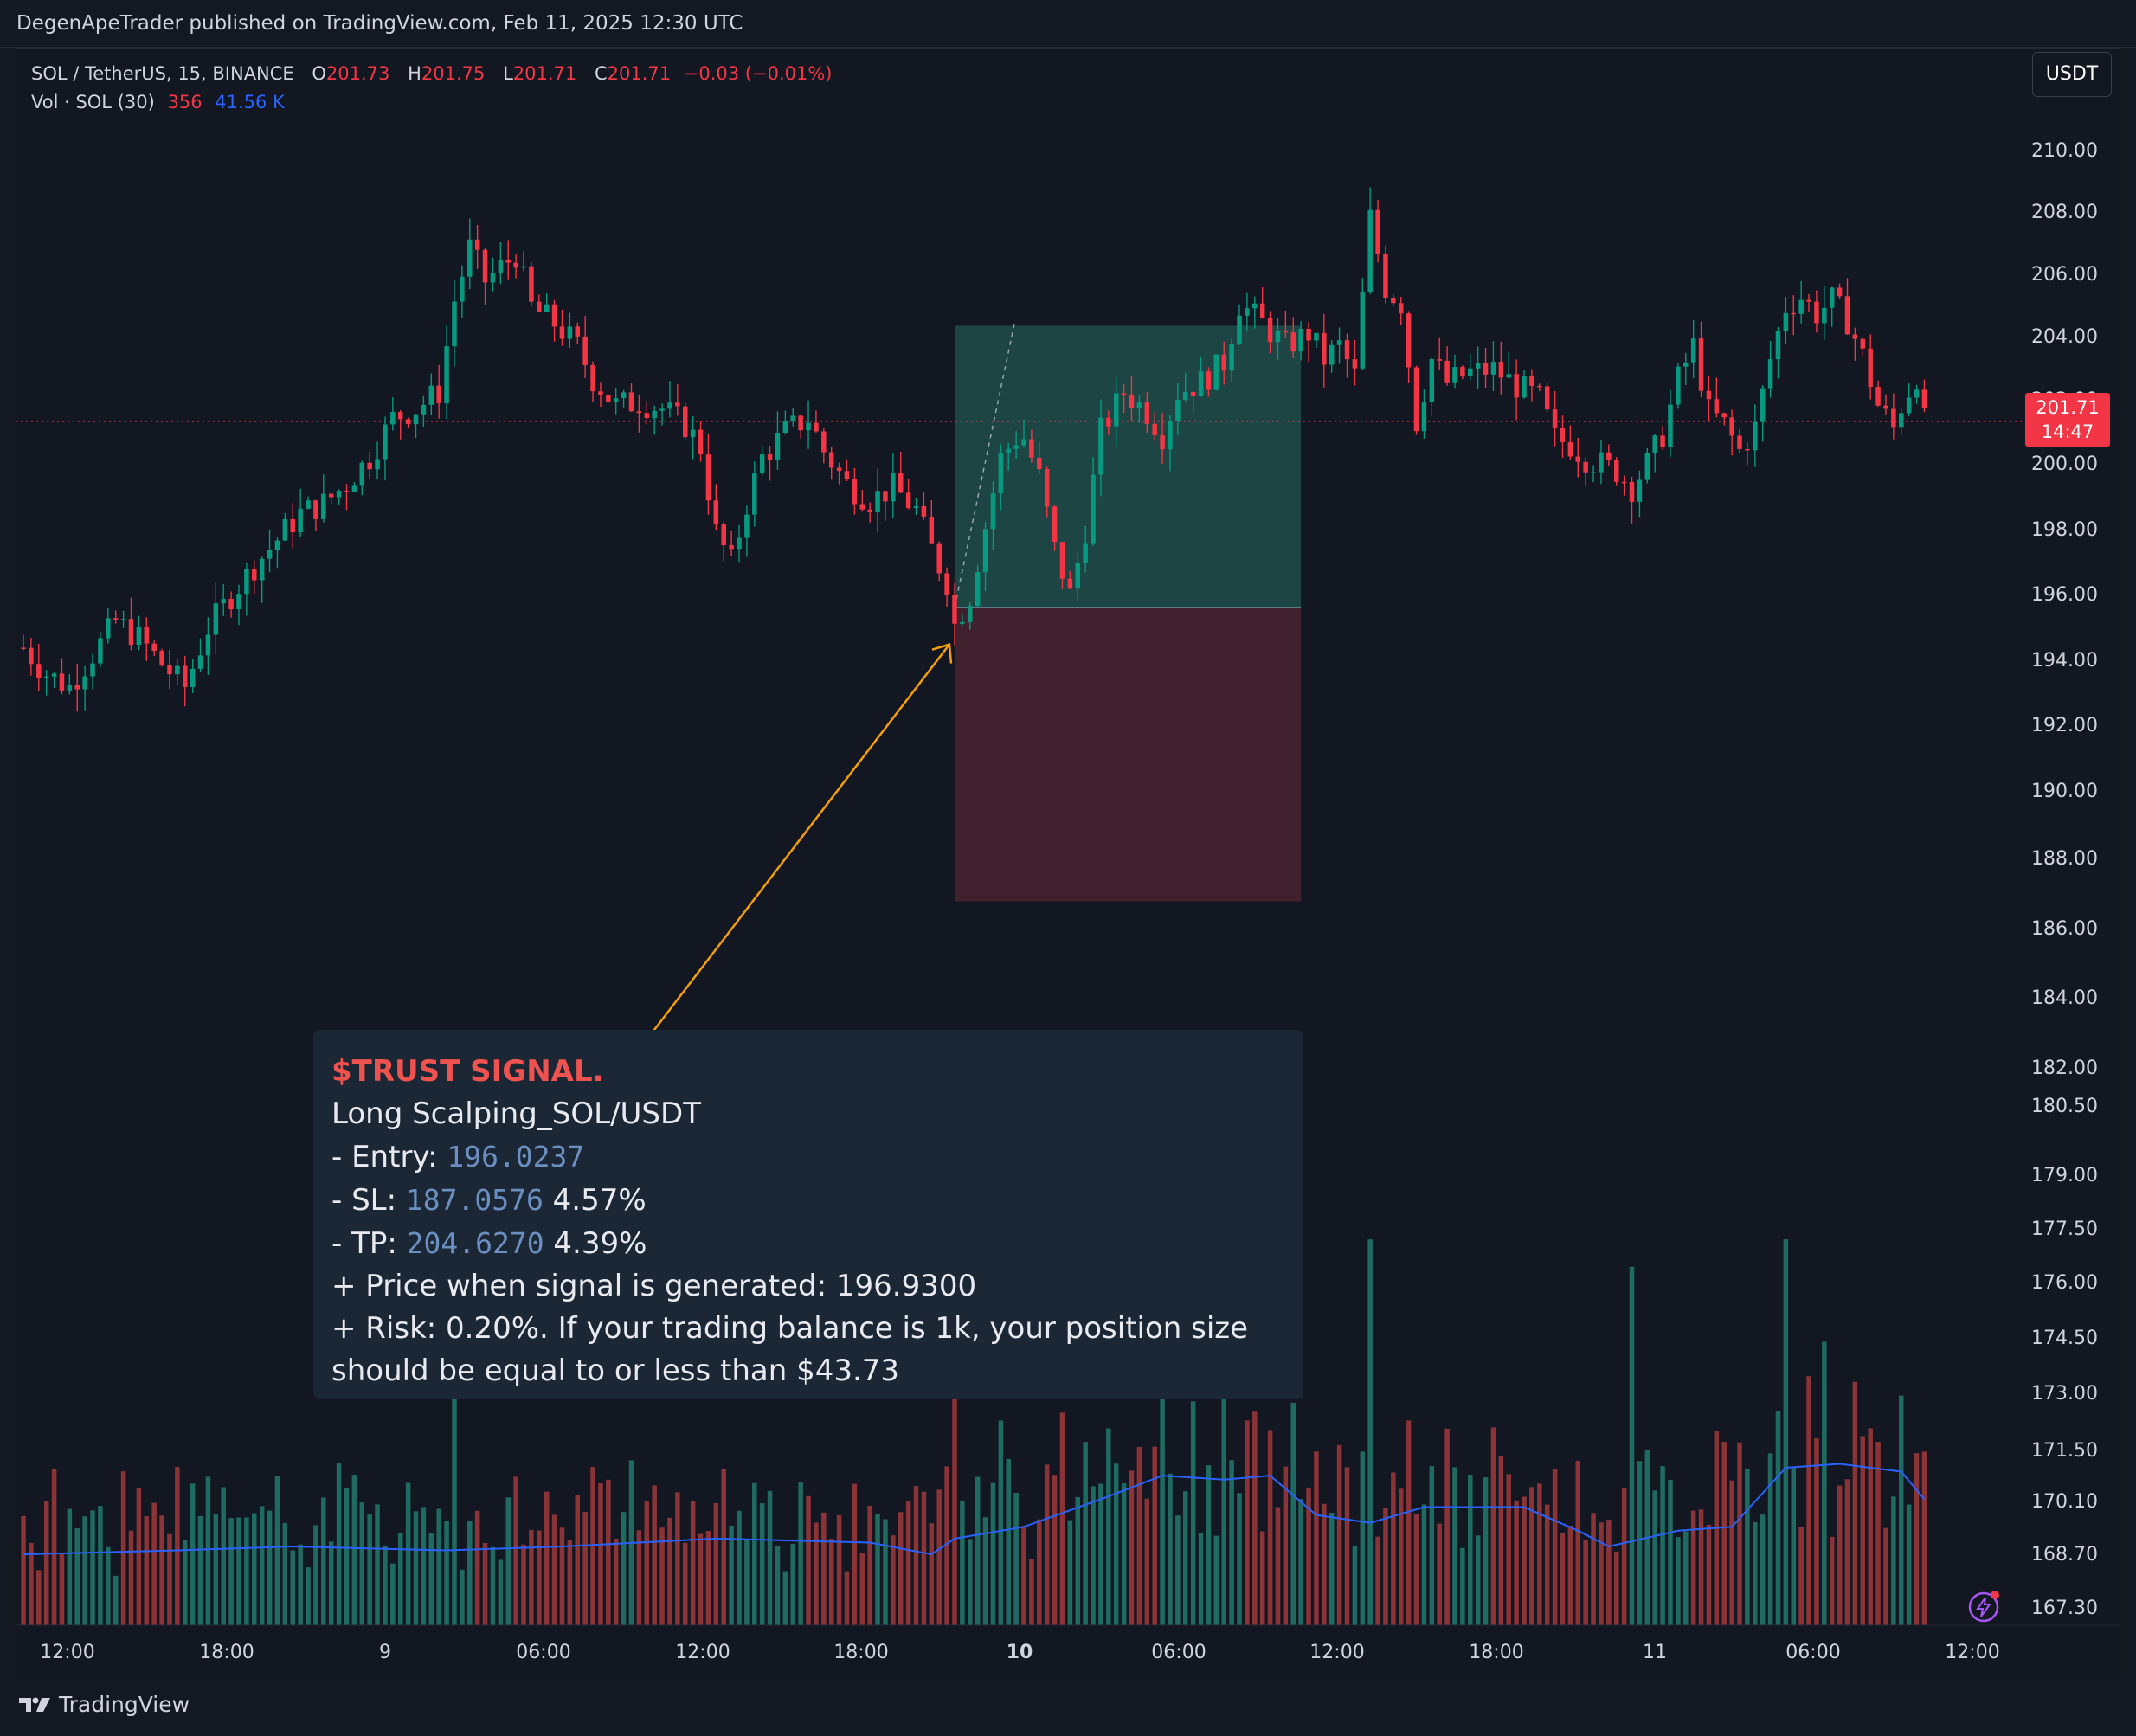  What do you see at coordinates (162, 73) in the screenshot?
I see `symbol-label: SOL / TetherUS, 15, BINANCE` at bounding box center [162, 73].